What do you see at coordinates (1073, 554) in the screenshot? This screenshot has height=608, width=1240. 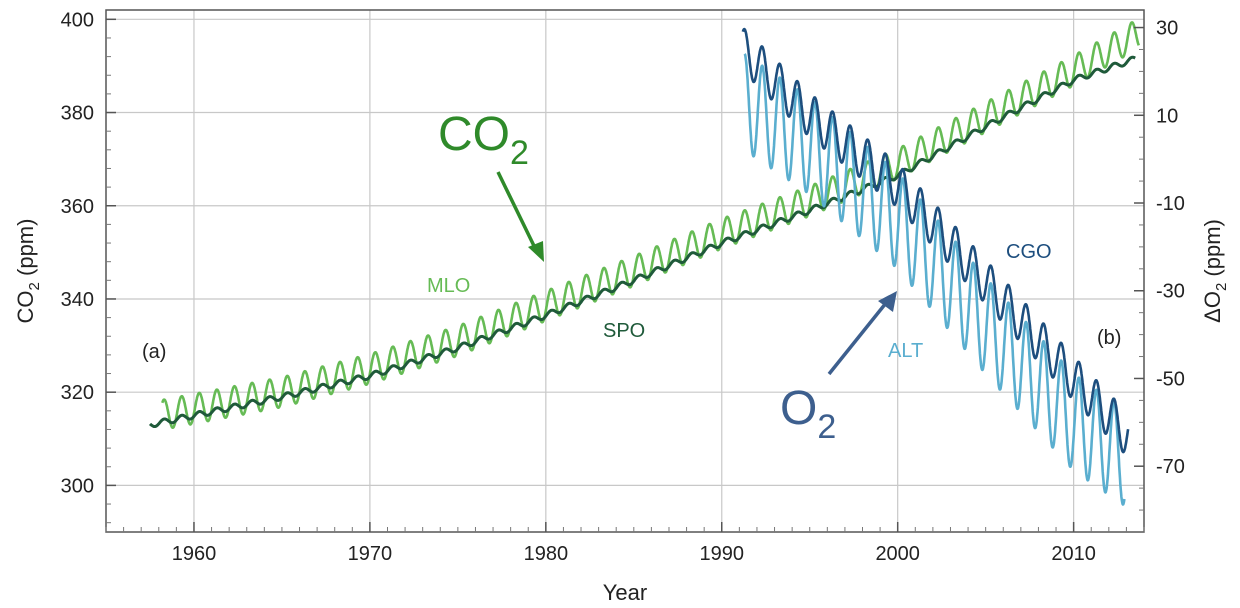 I see `x-tick-label: 2010` at bounding box center [1073, 554].